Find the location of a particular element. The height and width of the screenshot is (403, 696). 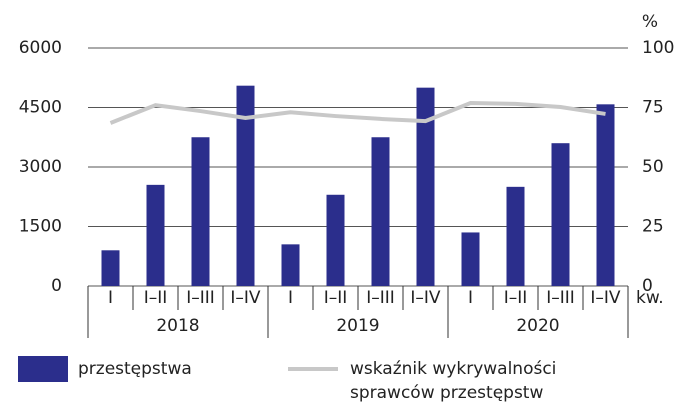

y2-tick-label: 100 is located at coordinates (658, 48).